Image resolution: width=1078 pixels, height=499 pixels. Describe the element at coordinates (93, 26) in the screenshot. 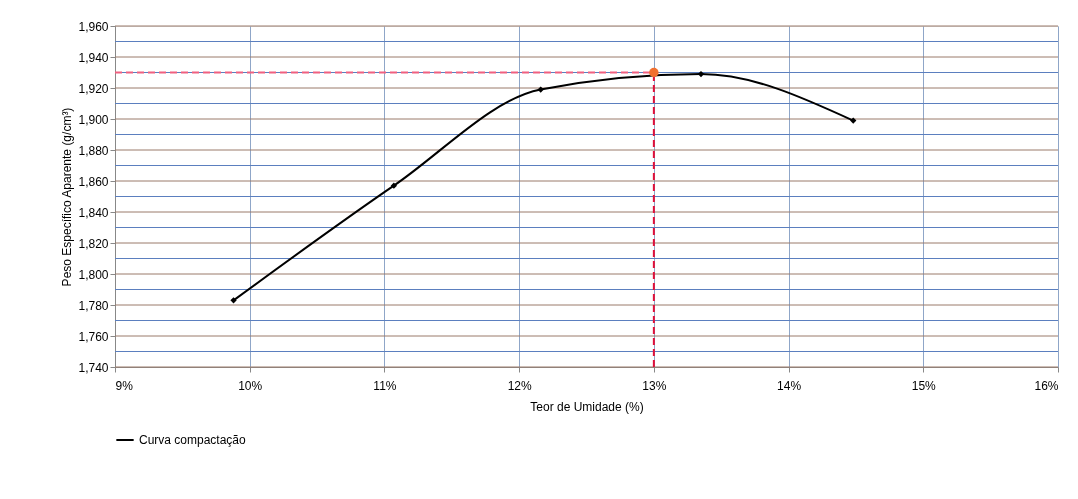

I see `y-tick-label: 1,960` at that location.